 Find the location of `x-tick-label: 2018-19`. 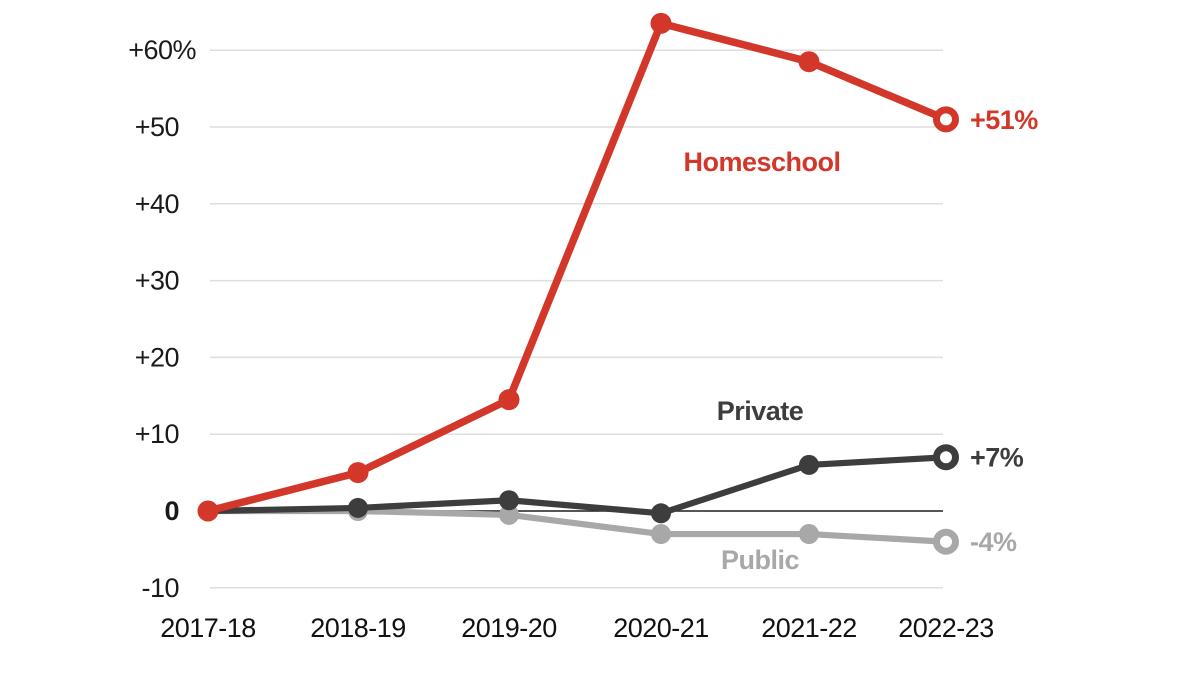

x-tick-label: 2018-19 is located at coordinates (358, 628).